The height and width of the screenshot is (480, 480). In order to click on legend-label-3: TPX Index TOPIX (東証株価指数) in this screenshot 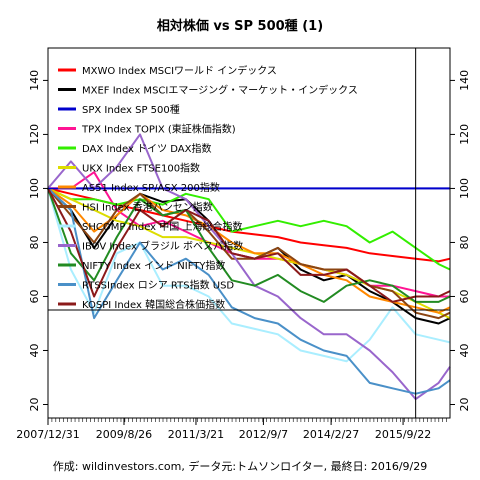, I will do `click(158, 129)`.